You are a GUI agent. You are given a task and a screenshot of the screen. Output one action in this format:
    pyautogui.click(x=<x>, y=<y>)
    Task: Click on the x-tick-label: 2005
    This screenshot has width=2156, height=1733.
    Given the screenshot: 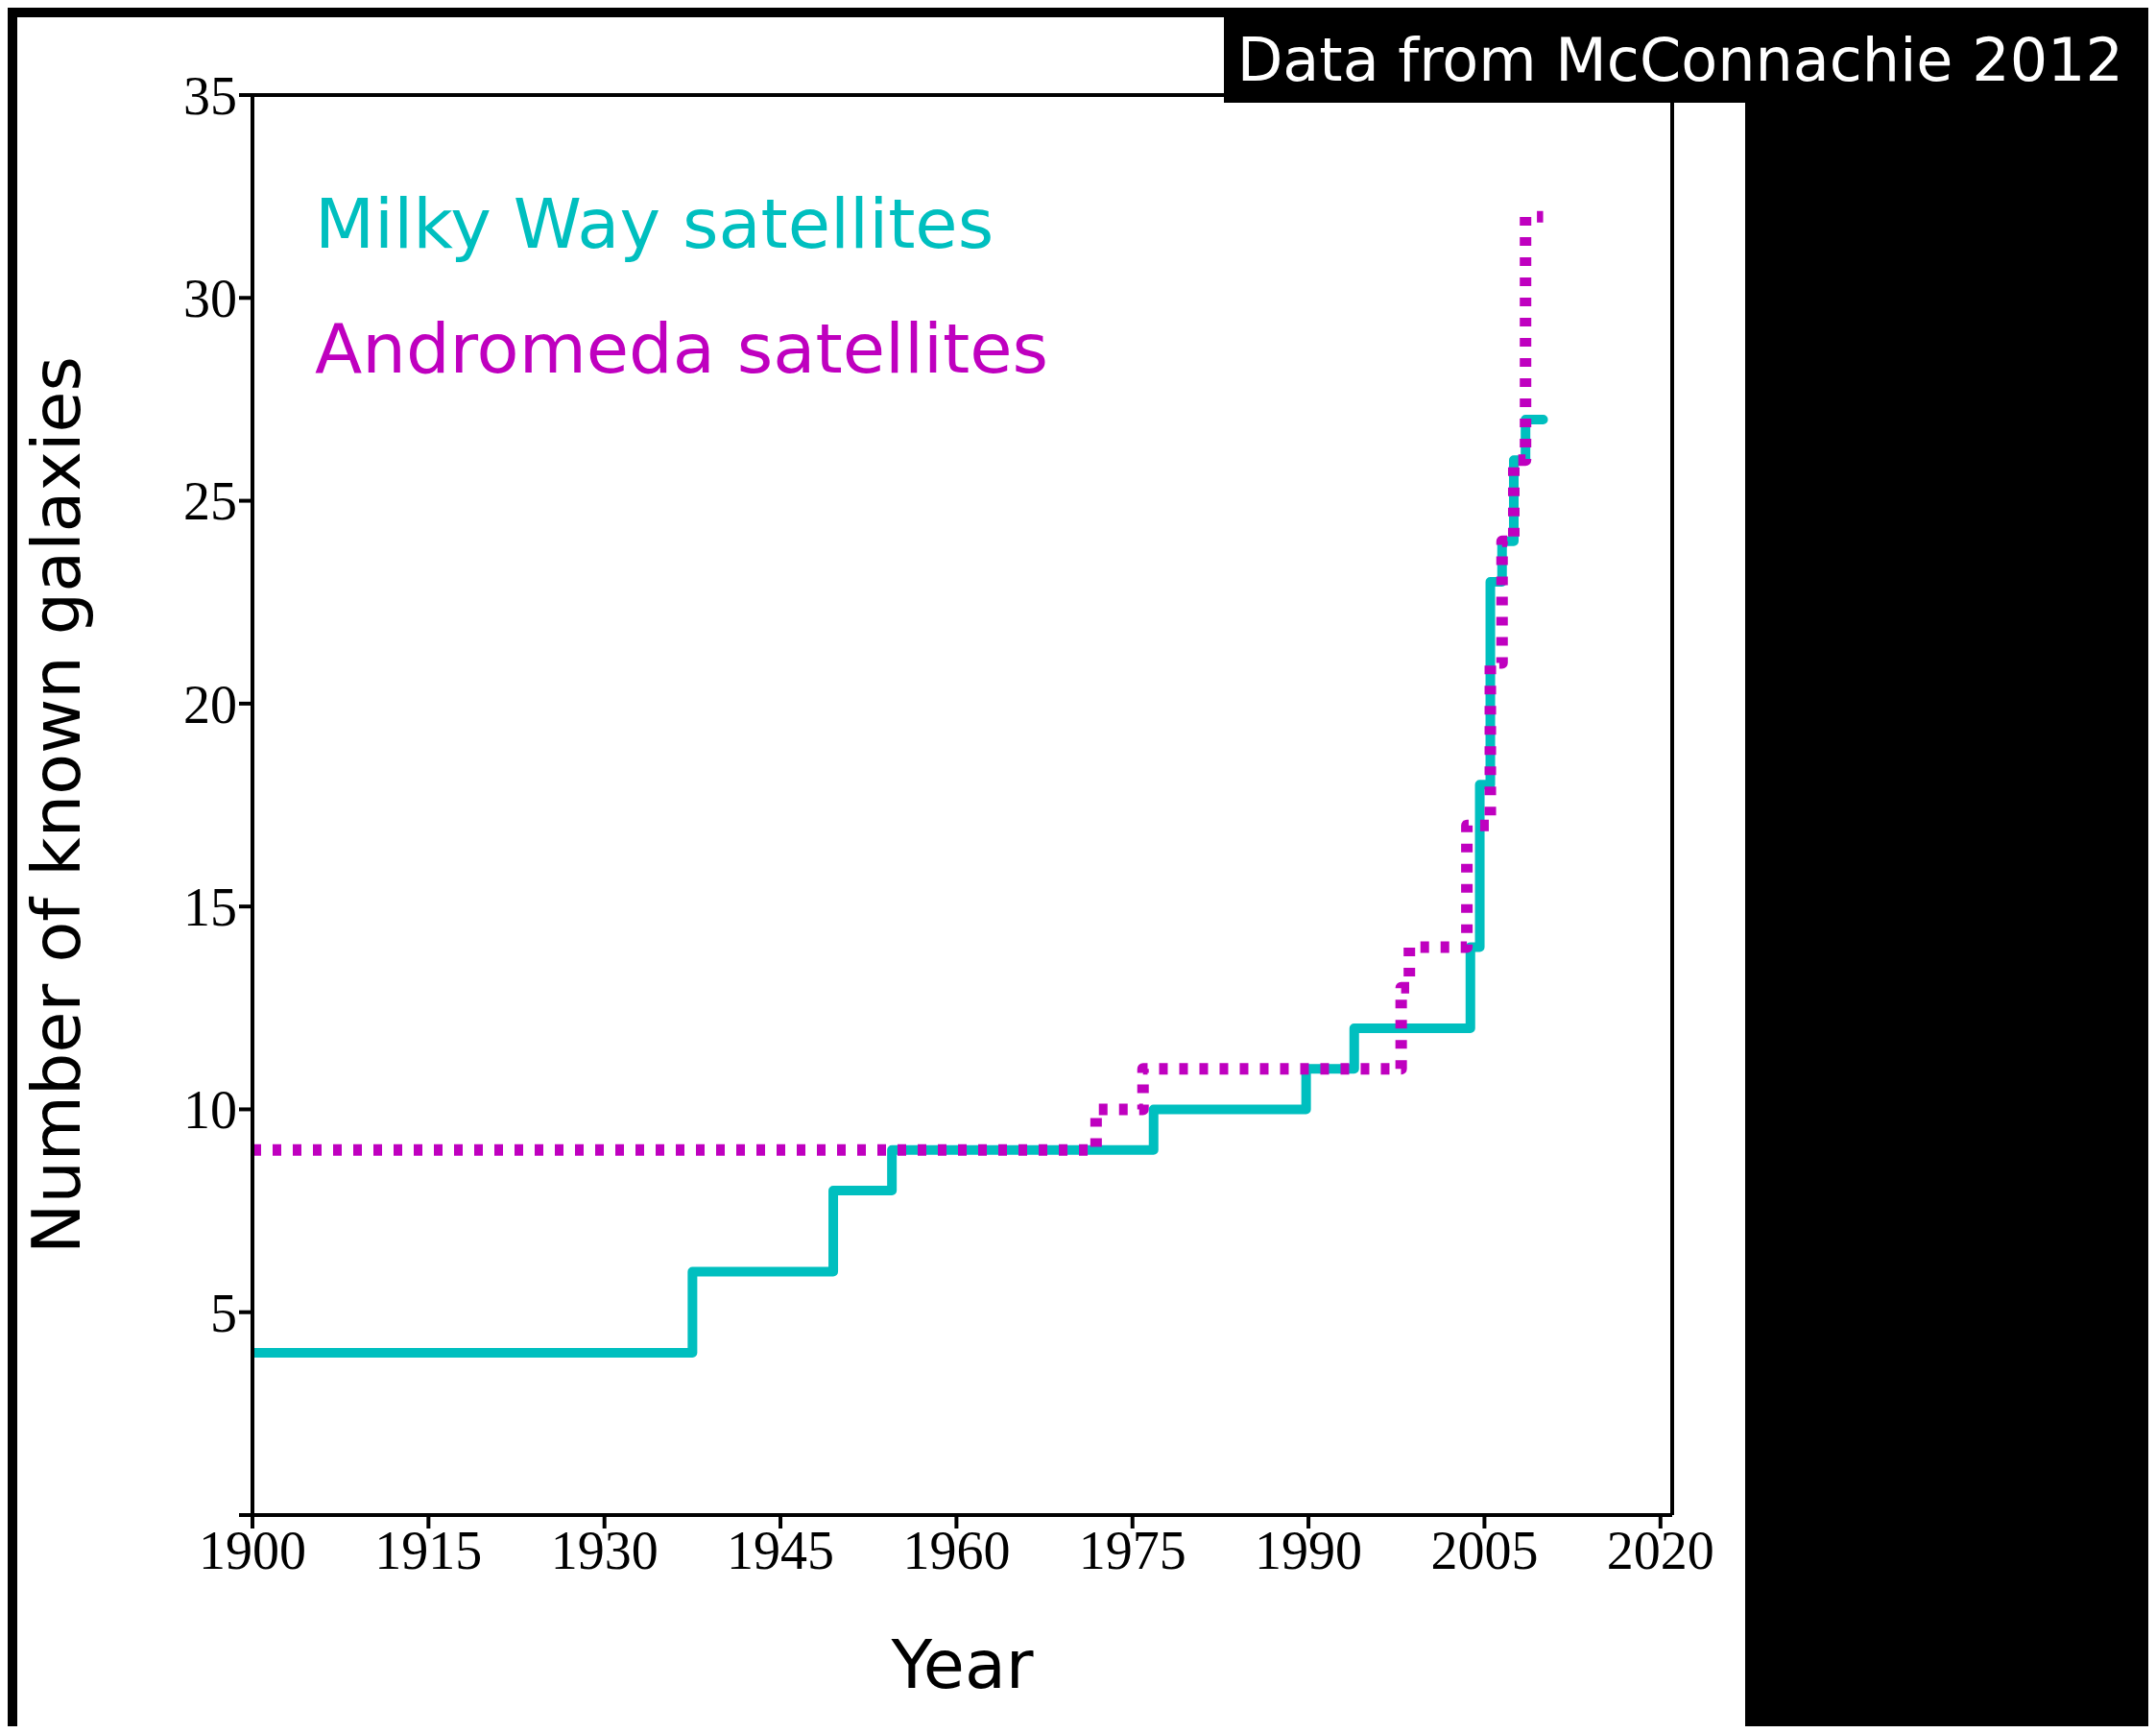 What is the action you would take?
    pyautogui.click(x=1484, y=1550)
    